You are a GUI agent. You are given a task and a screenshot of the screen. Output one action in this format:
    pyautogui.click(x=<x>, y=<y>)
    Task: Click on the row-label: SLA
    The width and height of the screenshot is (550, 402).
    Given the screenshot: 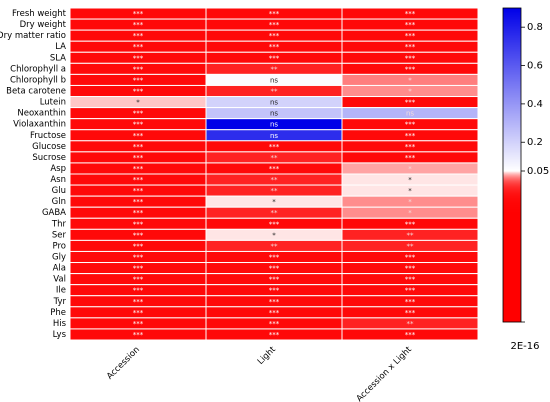 What is the action you would take?
    pyautogui.click(x=58, y=58)
    